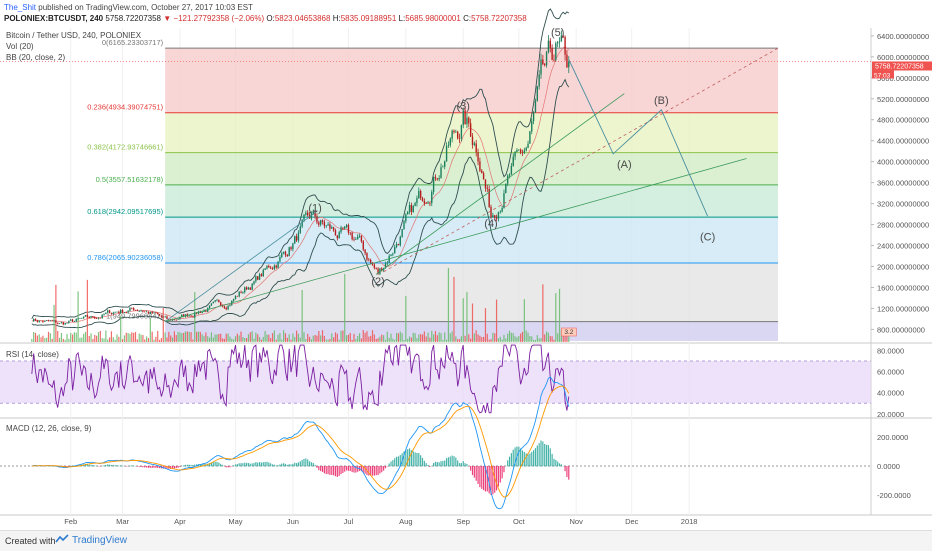  Describe the element at coordinates (270, 18) in the screenshot. I see `ohlc-open-label: O:` at that location.